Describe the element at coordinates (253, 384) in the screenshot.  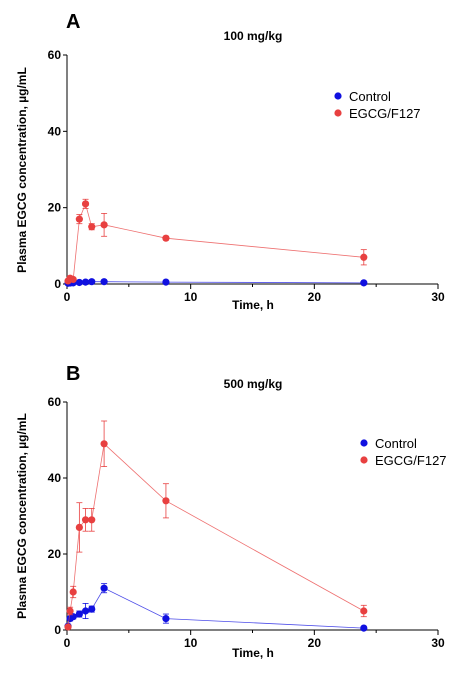
I see `chart-title: 500 mg/kg` at that location.